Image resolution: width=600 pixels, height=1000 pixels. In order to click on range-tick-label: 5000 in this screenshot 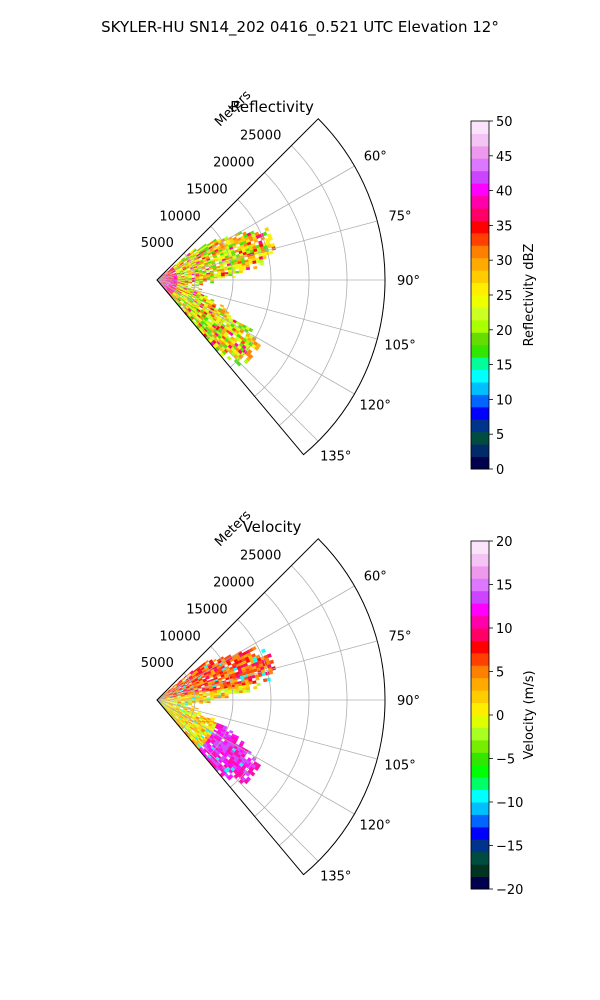, I will do `click(157, 243)`.